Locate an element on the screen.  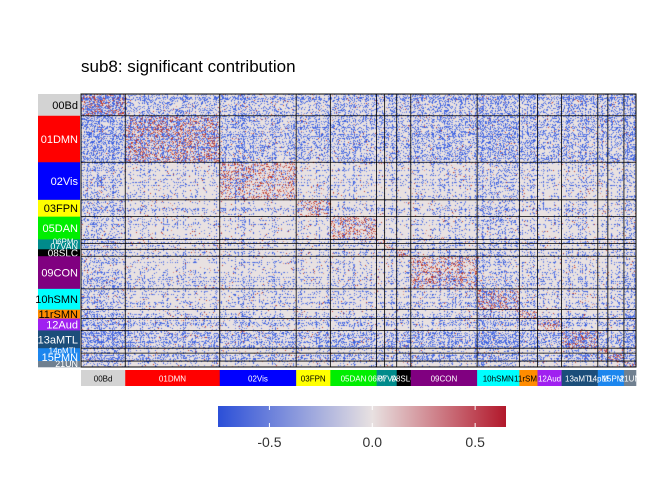
column-label: 21UN is located at coordinates (630, 379).